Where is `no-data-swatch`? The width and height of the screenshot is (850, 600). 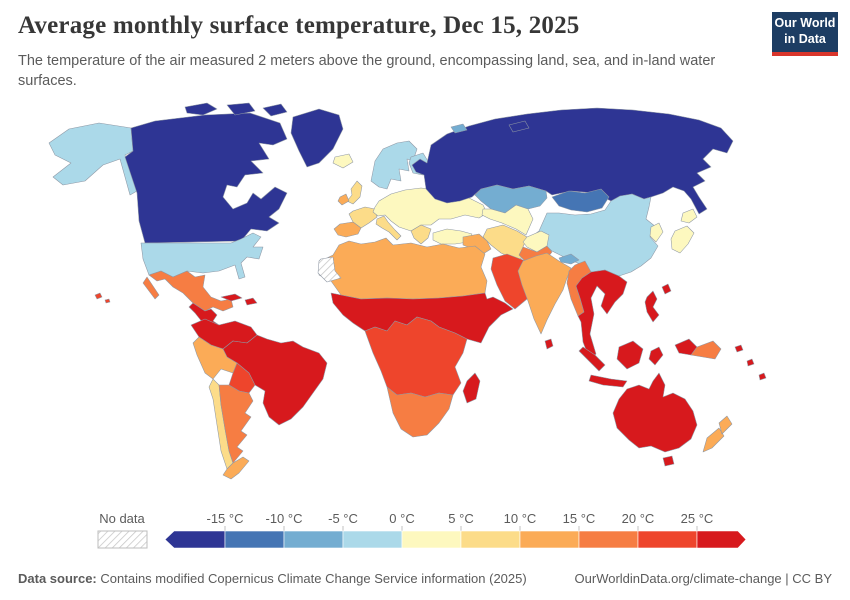
no-data-swatch is located at coordinates (122, 539).